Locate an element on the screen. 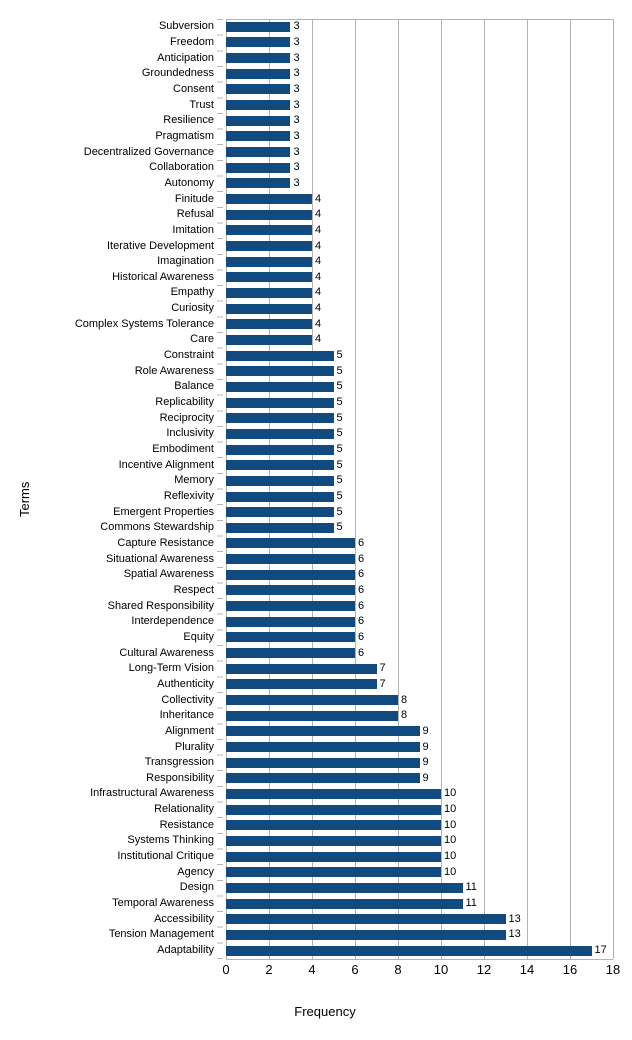 This screenshot has width=632, height=1040. bar-row: Care 4 is located at coordinates (316, 340).